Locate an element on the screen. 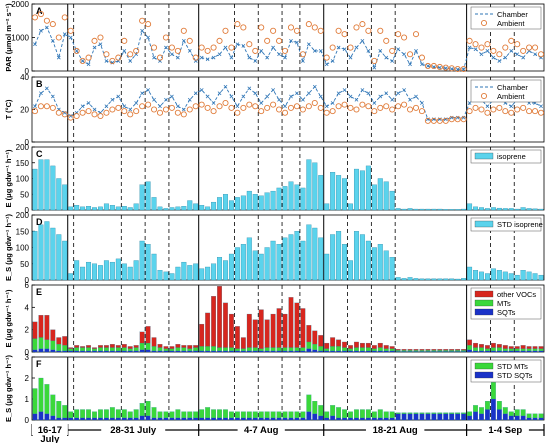 The height and width of the screenshot is (443, 550). y-tick-label: 3 is located at coordinates (27, 357).